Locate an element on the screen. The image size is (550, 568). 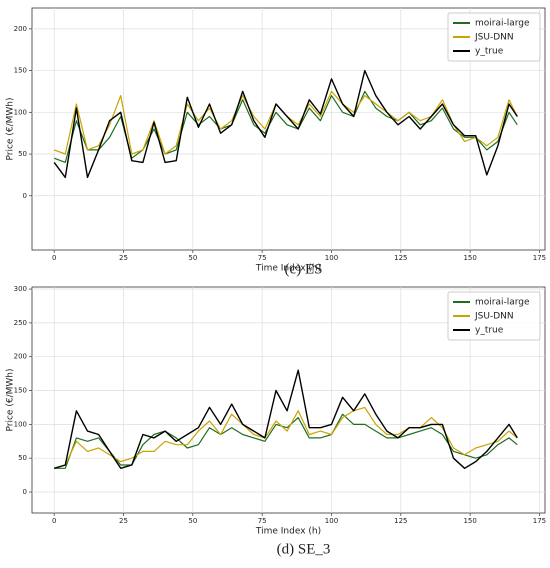
caption: (c) ES is located at coordinates (304, 269).